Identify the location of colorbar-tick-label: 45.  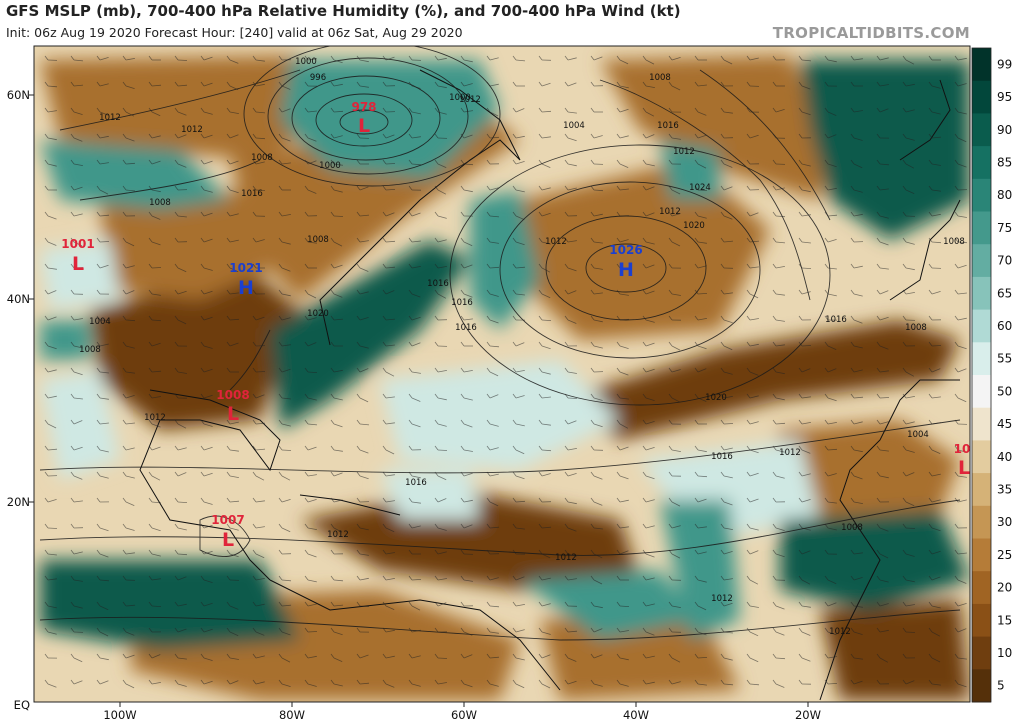
(1004, 424).